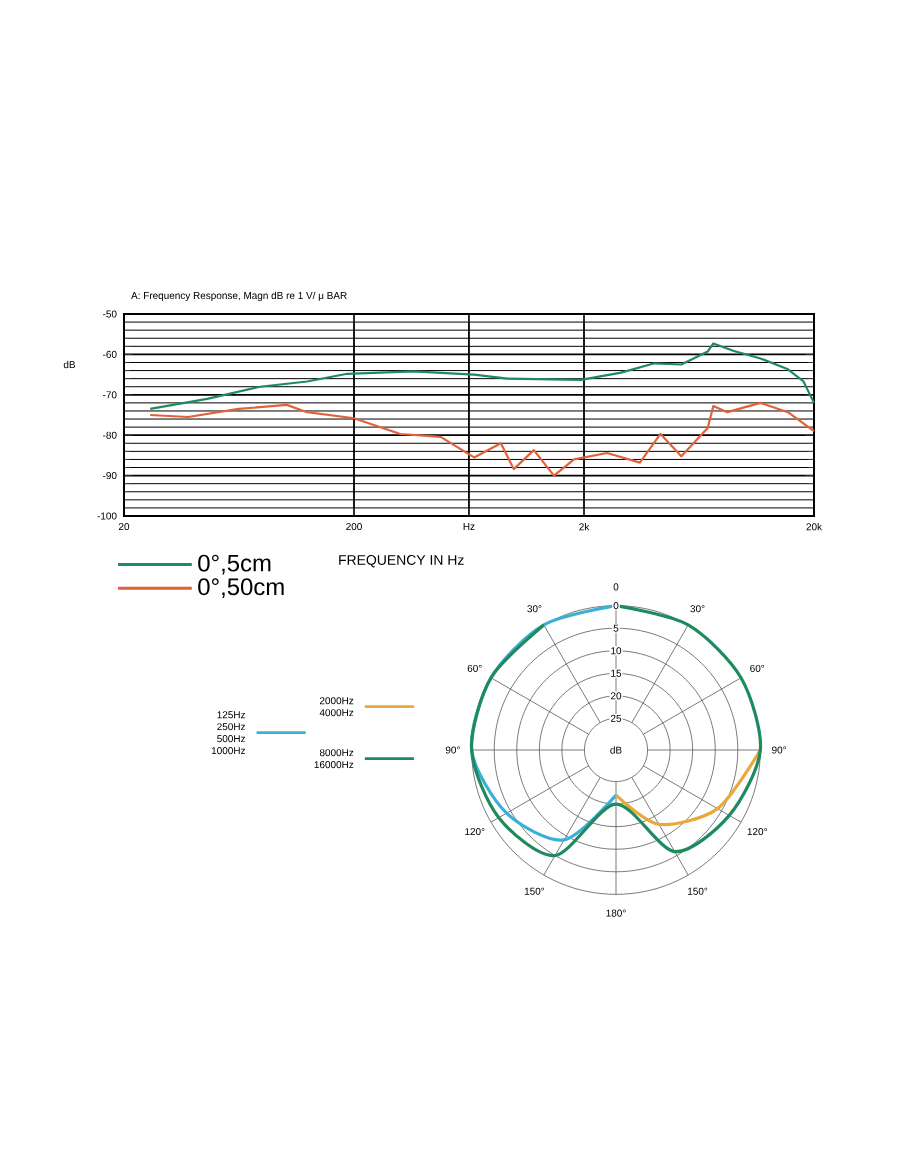 The width and height of the screenshot is (904, 1168). What do you see at coordinates (241, 588) in the screenshot?
I see `legend-label: 0°,50cm` at bounding box center [241, 588].